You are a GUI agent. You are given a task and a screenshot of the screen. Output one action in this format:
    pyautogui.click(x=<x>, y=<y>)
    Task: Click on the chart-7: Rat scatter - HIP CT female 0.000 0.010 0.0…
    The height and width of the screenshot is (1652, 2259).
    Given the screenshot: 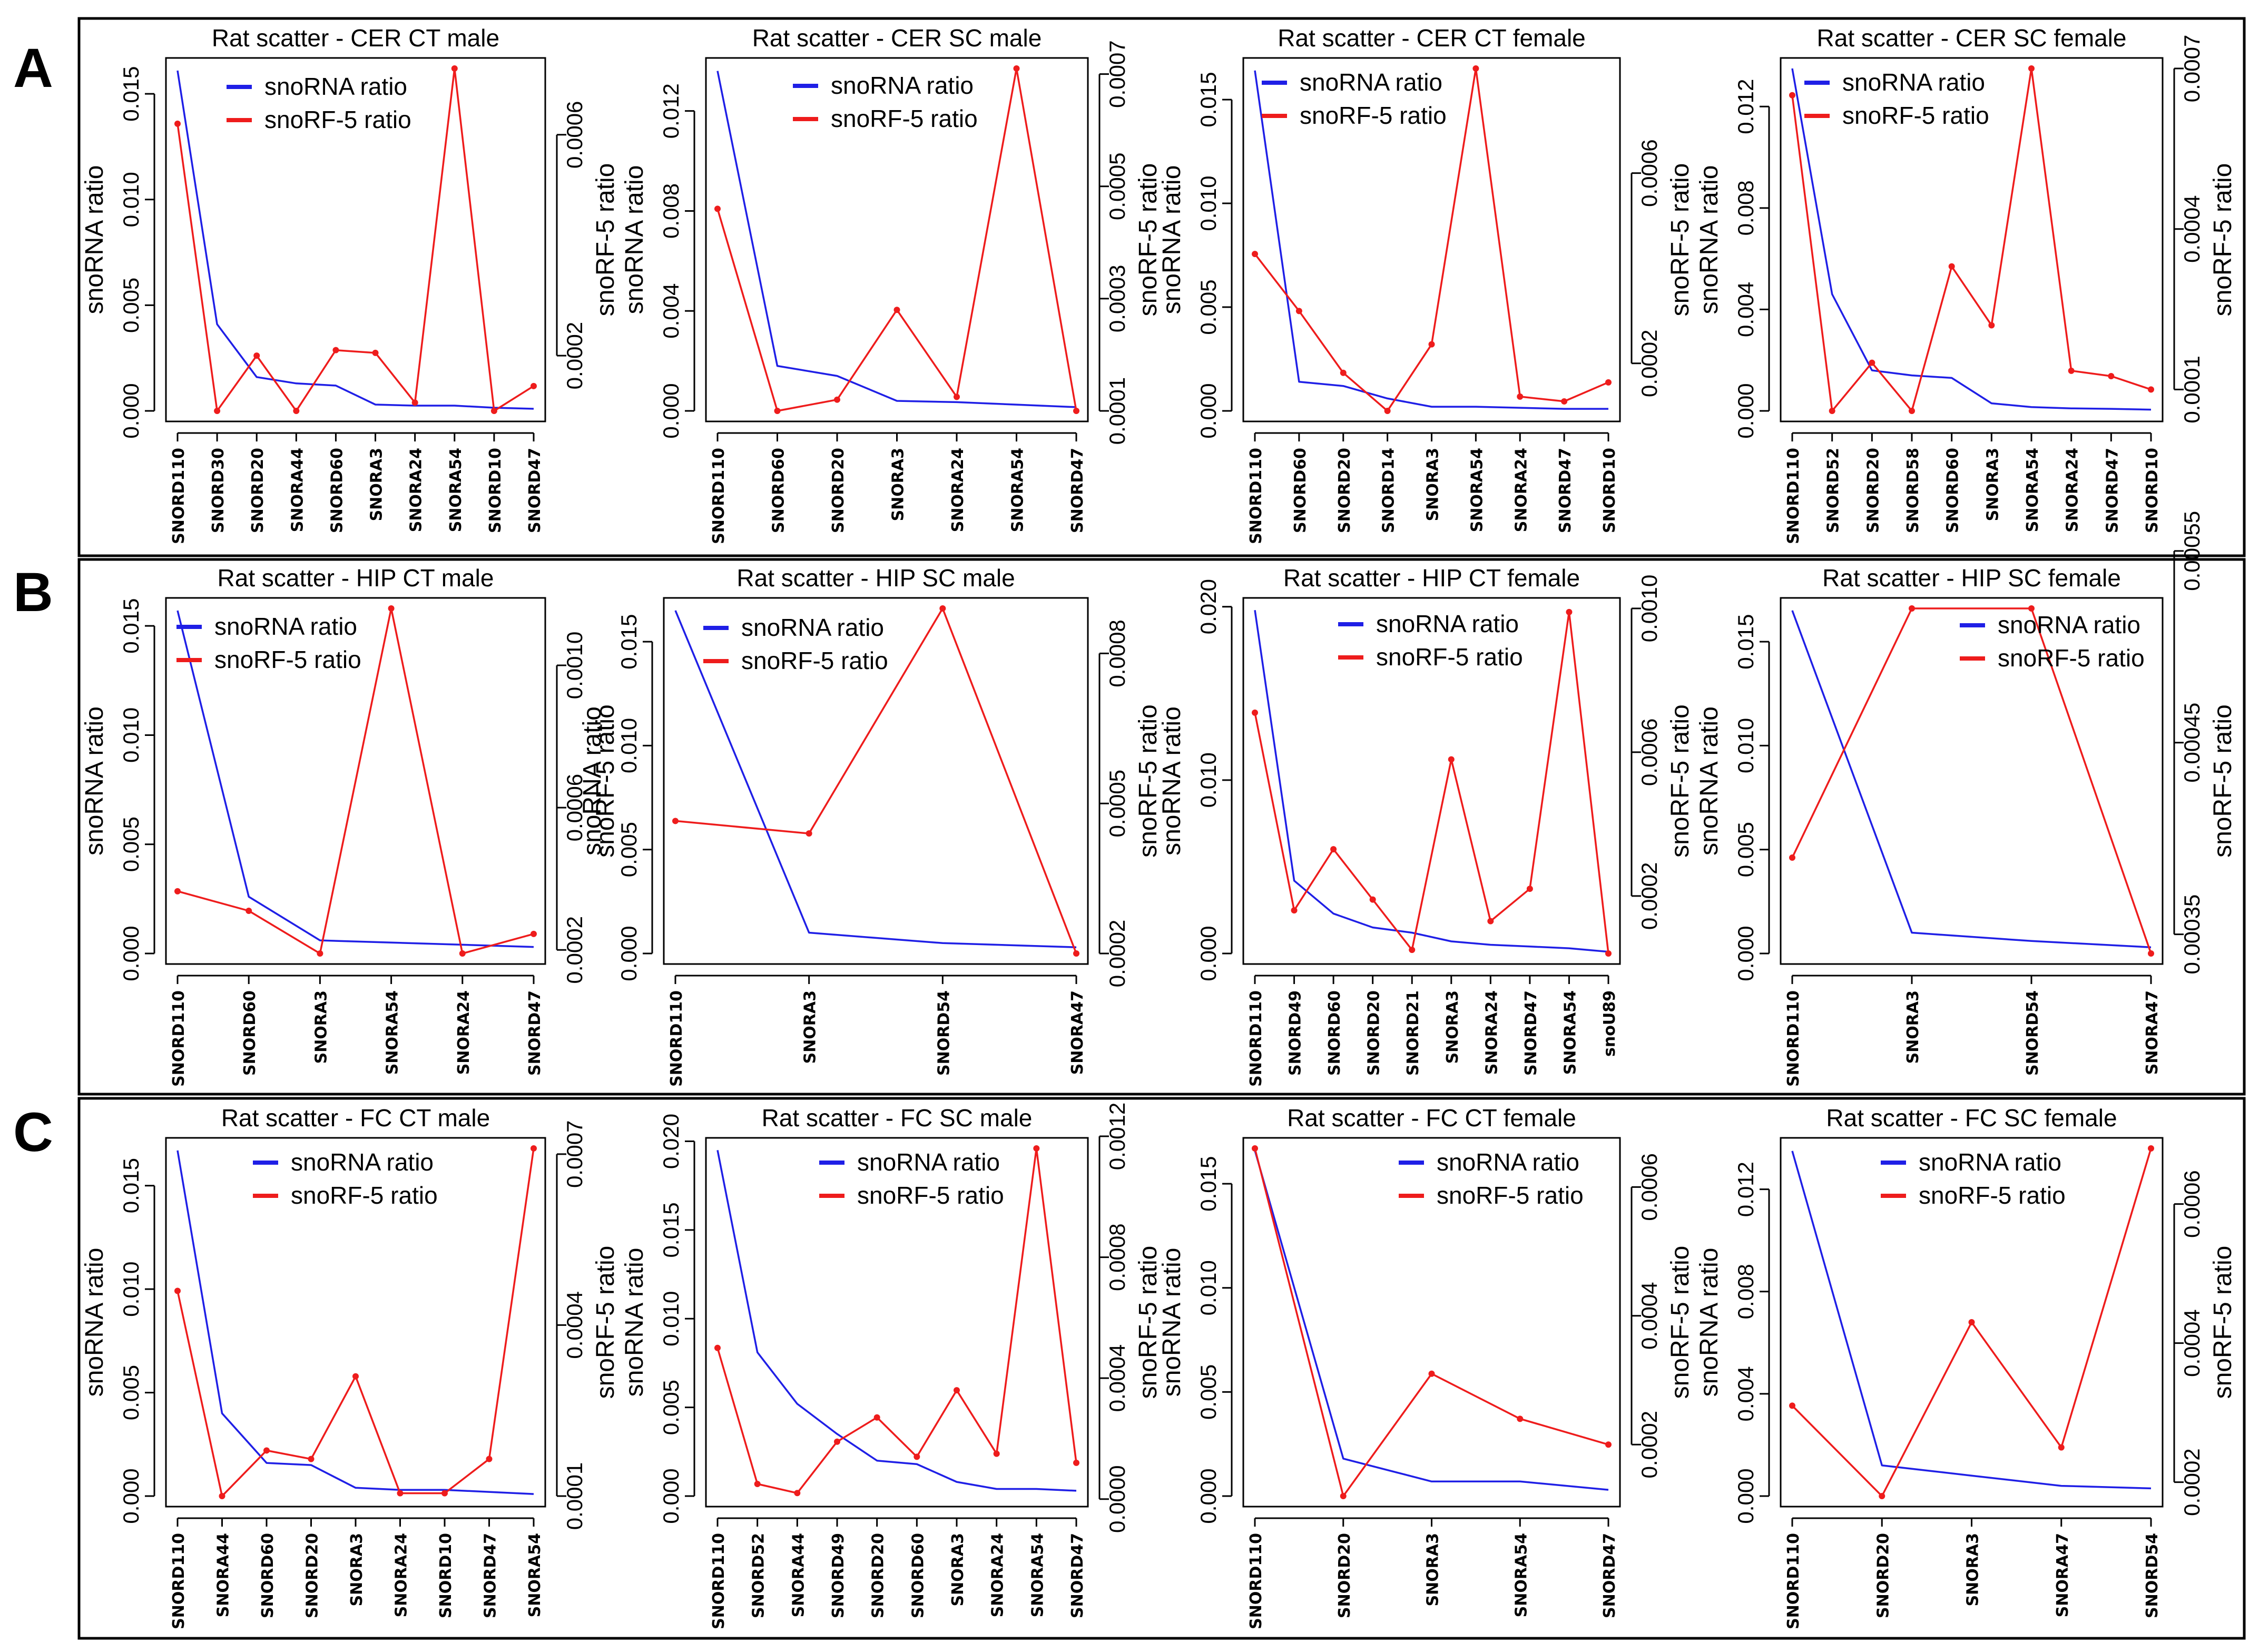 What is the action you would take?
    pyautogui.click(x=1426, y=826)
    